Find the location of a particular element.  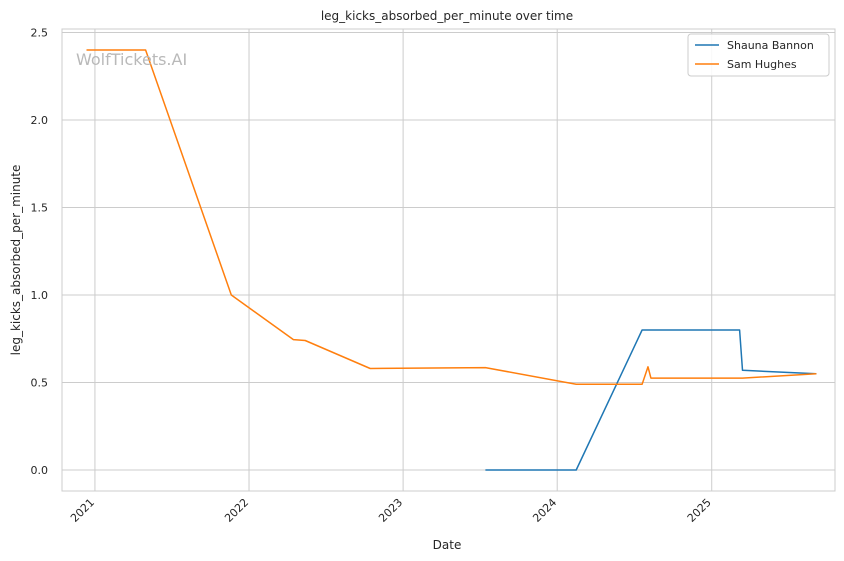

y-tick-label: 1.0 is located at coordinates (40, 295).